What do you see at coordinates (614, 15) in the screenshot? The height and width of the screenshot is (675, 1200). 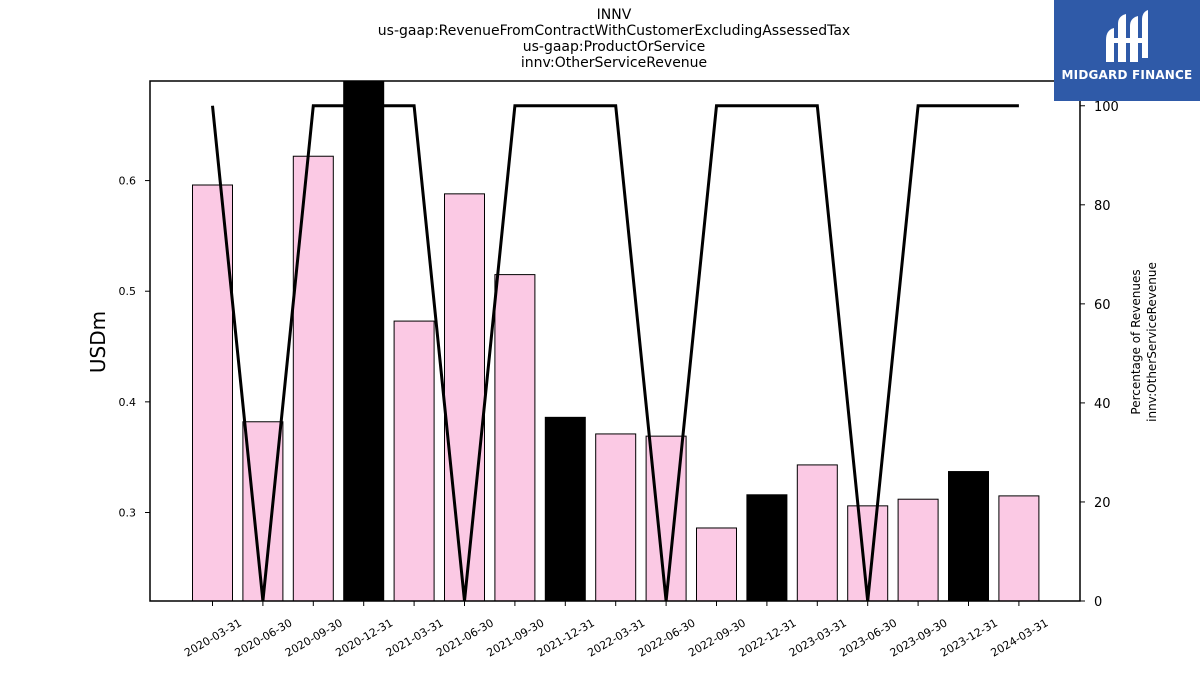 I see `title-line-ticker: INNV` at bounding box center [614, 15].